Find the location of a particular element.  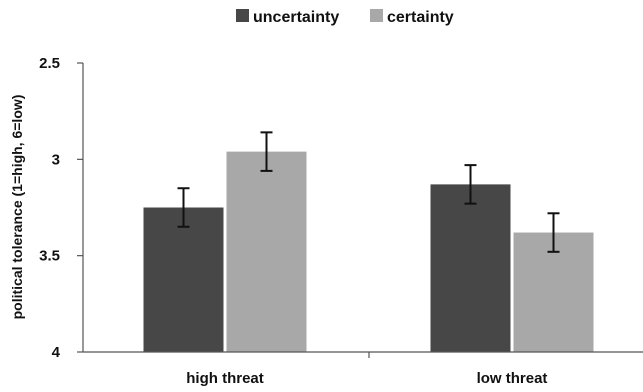

y-tick-label: 2.5 is located at coordinates (49, 63).